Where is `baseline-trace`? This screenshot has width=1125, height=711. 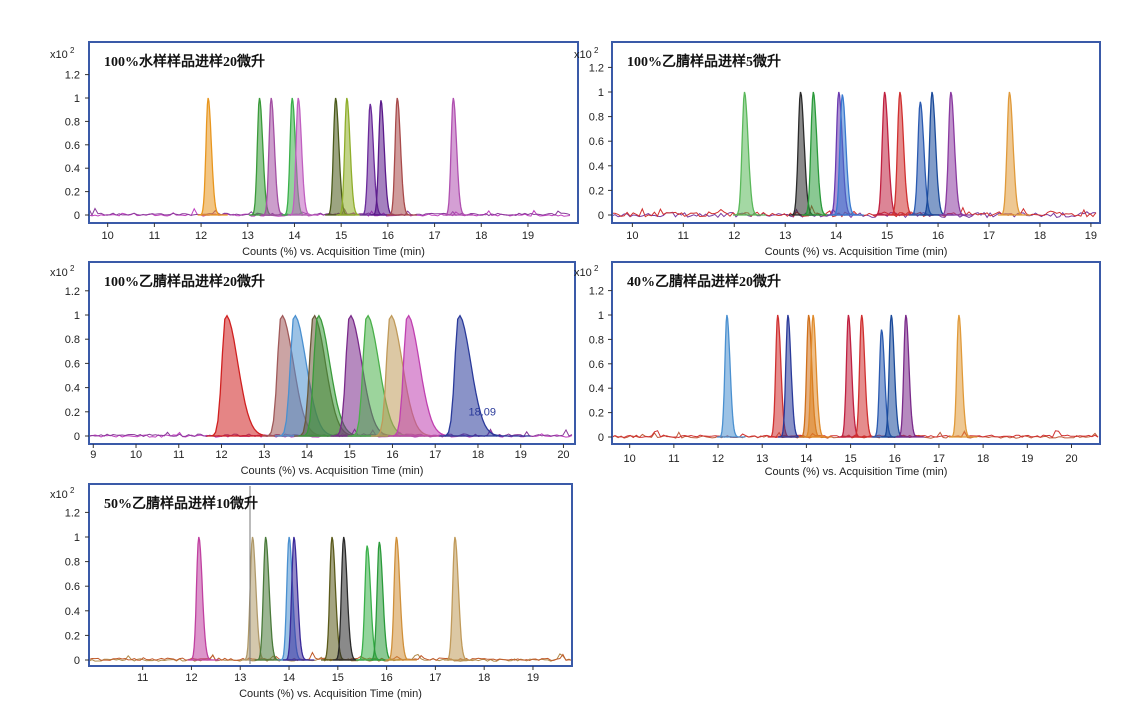 baseline-trace is located at coordinates (855, 213).